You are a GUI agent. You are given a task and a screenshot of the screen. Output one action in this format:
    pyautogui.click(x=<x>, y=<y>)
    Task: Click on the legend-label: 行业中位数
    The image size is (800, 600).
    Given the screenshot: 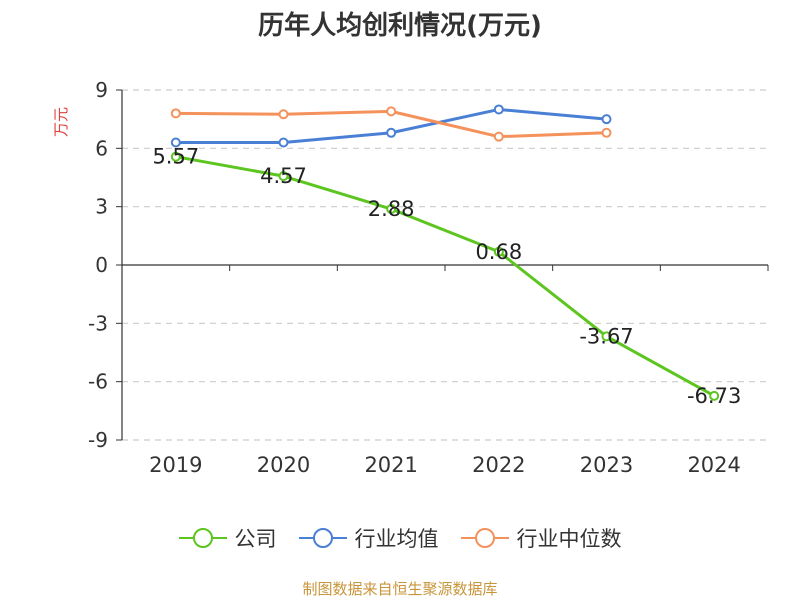 What is the action you would take?
    pyautogui.click(x=569, y=539)
    